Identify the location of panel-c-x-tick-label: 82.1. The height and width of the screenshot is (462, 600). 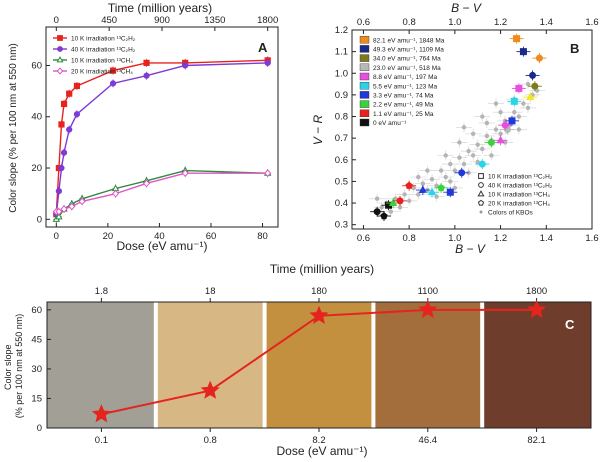
(536, 440).